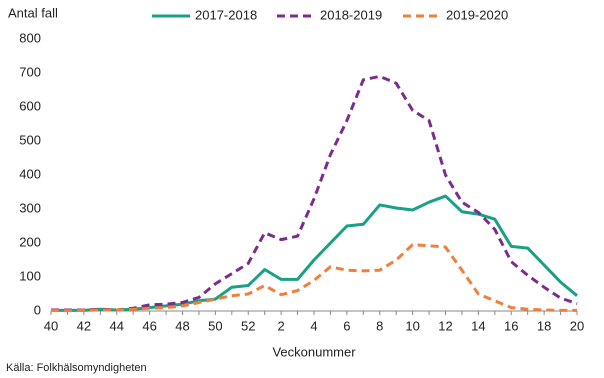 The width and height of the screenshot is (604, 378). I want to click on y-tick-label: 600, so click(30, 105).